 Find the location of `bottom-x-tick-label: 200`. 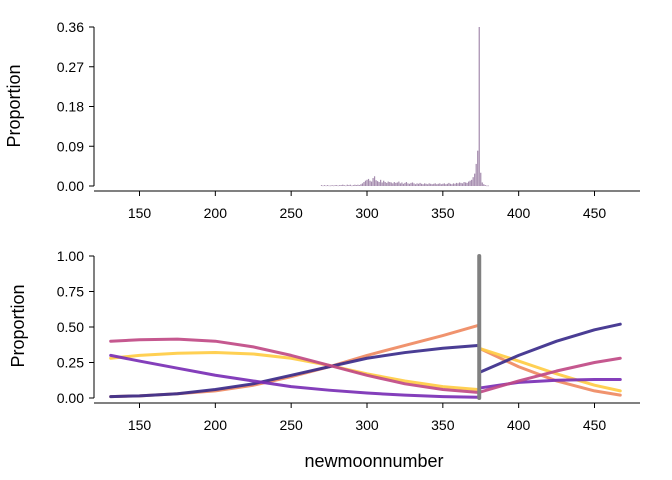

bottom-x-tick-label: 200 is located at coordinates (216, 425).